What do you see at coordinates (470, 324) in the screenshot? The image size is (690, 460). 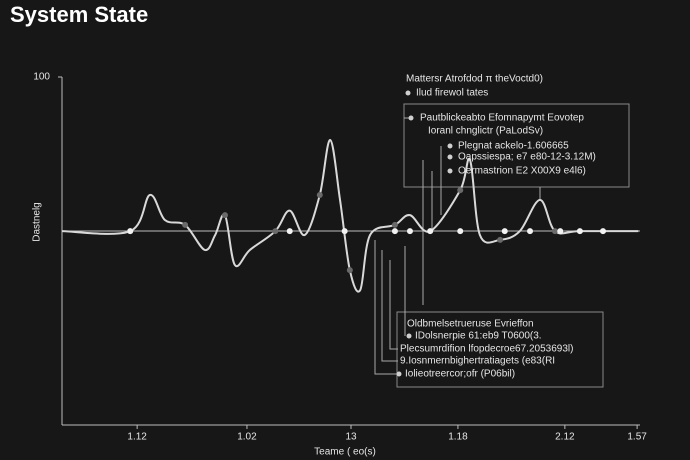 I see `annotation: Oldbmelsetrueruse Evrieffon` at bounding box center [470, 324].